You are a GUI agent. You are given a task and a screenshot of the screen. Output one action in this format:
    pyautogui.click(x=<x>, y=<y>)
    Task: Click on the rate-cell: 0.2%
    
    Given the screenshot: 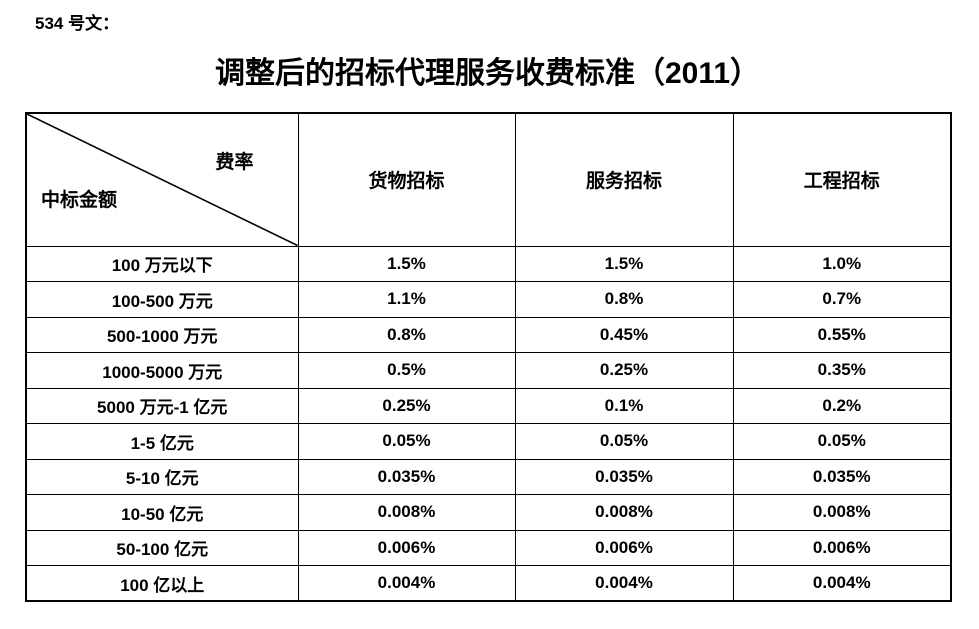 What is the action you would take?
    pyautogui.click(x=842, y=405)
    